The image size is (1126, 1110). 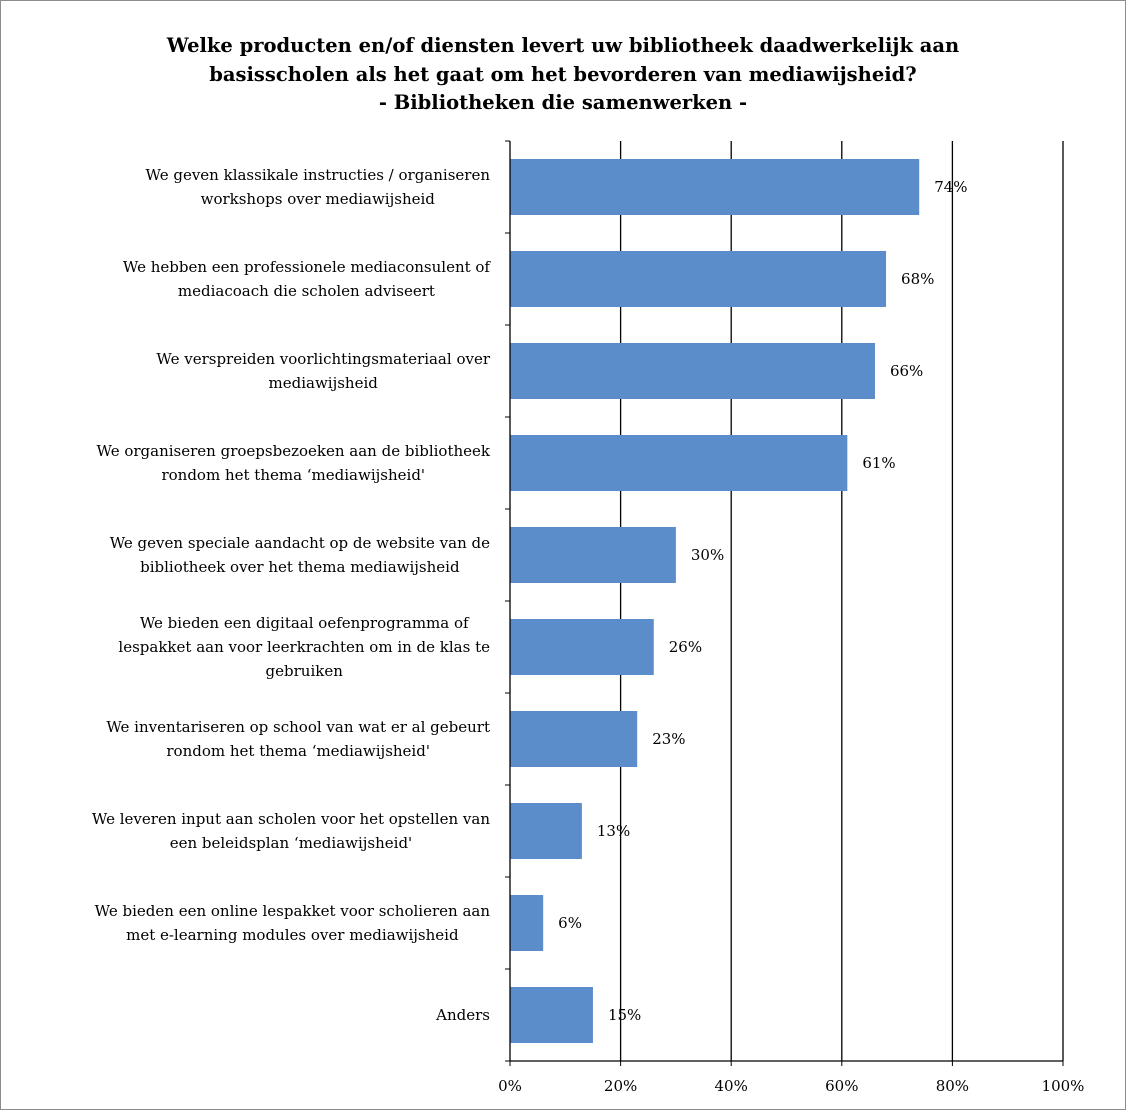 I want to click on category-label-line: een beleidsplan ‘mediawijsheid', so click(x=291, y=843).